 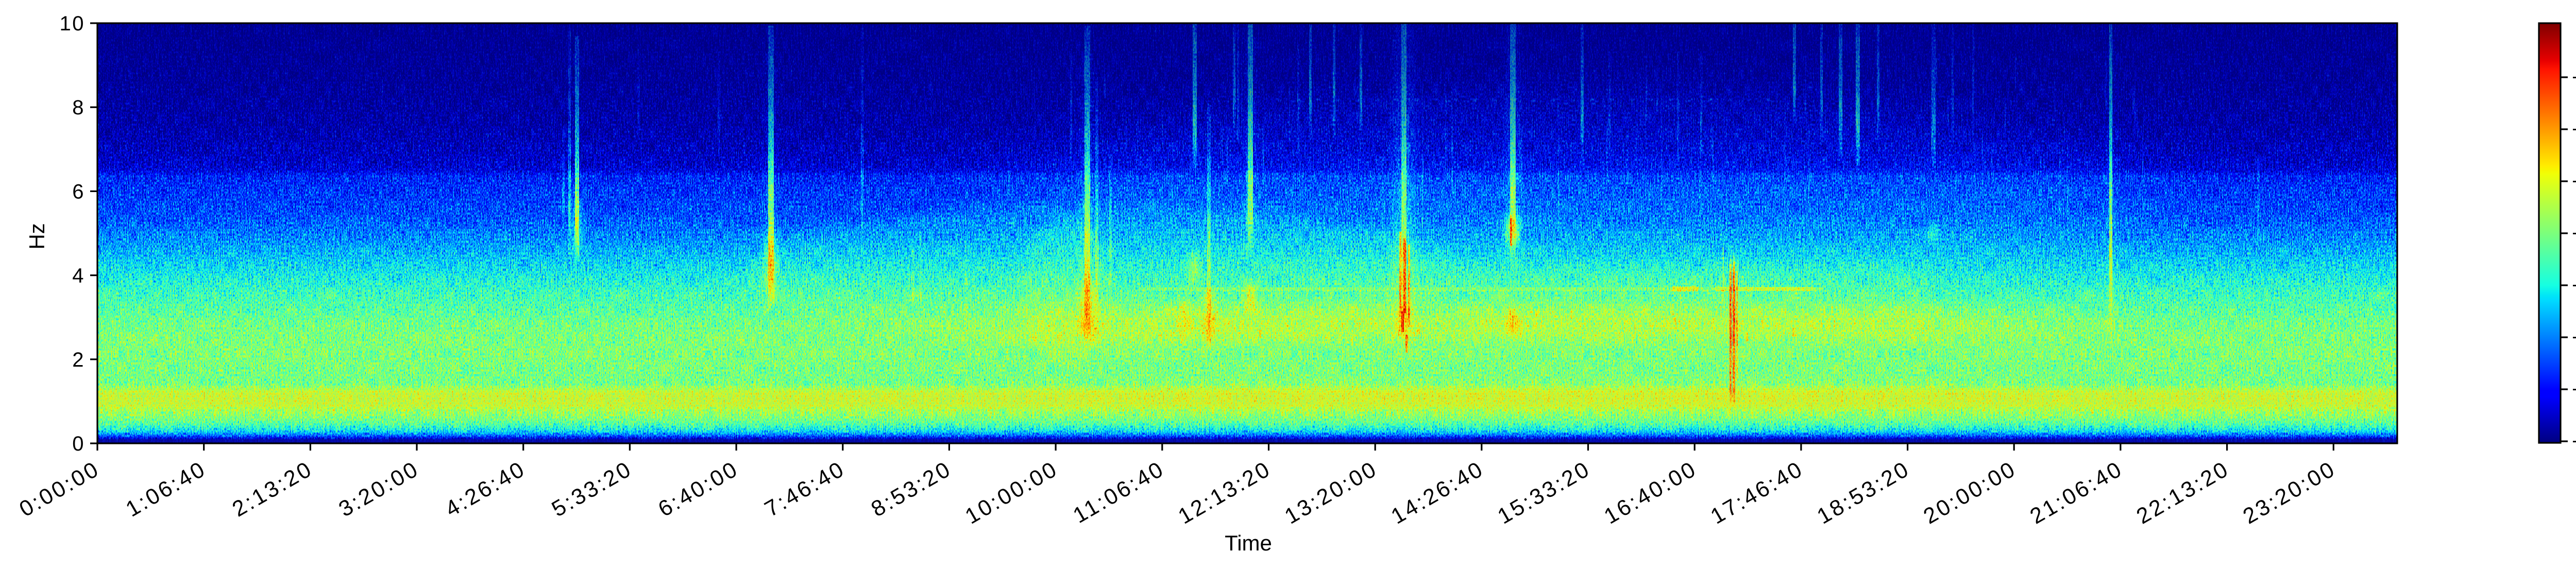 What do you see at coordinates (2574, 233) in the screenshot?
I see `svg-text: −40 dB` at bounding box center [2574, 233].